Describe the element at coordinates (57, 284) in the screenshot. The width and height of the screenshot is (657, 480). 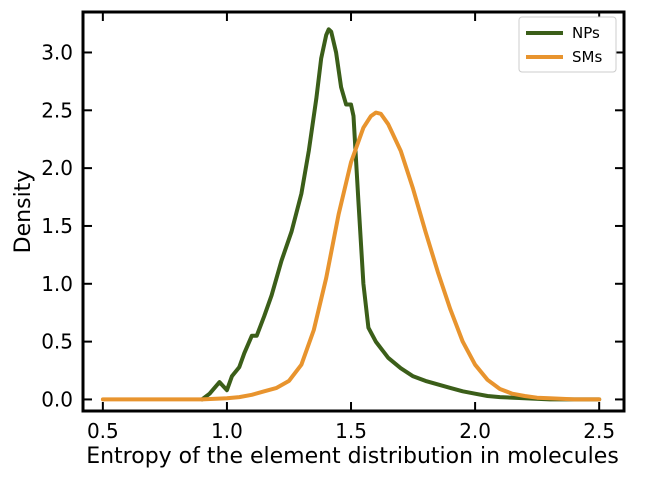
I see `y-tick-label: 1.0` at that location.